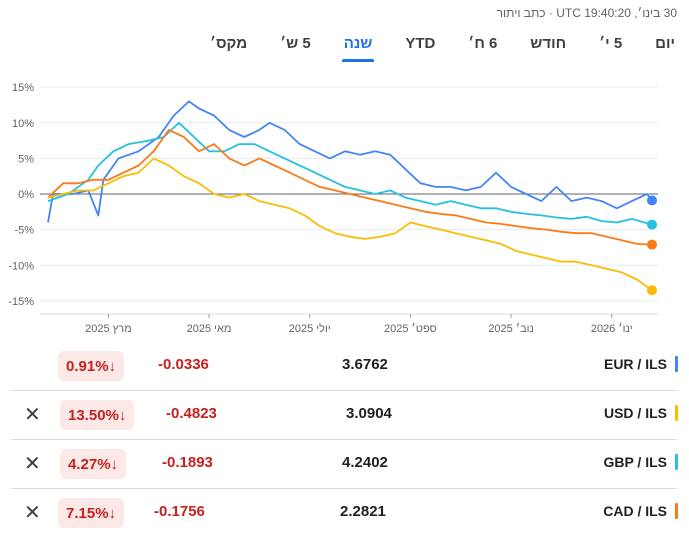  Describe the element at coordinates (483, 43) in the screenshot. I see `tab-6-months: 6 ח׳` at that location.